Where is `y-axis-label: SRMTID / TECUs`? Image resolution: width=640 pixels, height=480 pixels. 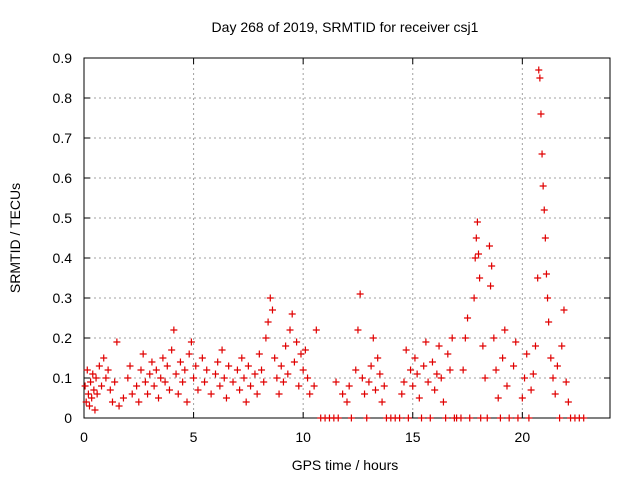 y-axis-label: SRMTID / TECUs is located at coordinates (15, 238).